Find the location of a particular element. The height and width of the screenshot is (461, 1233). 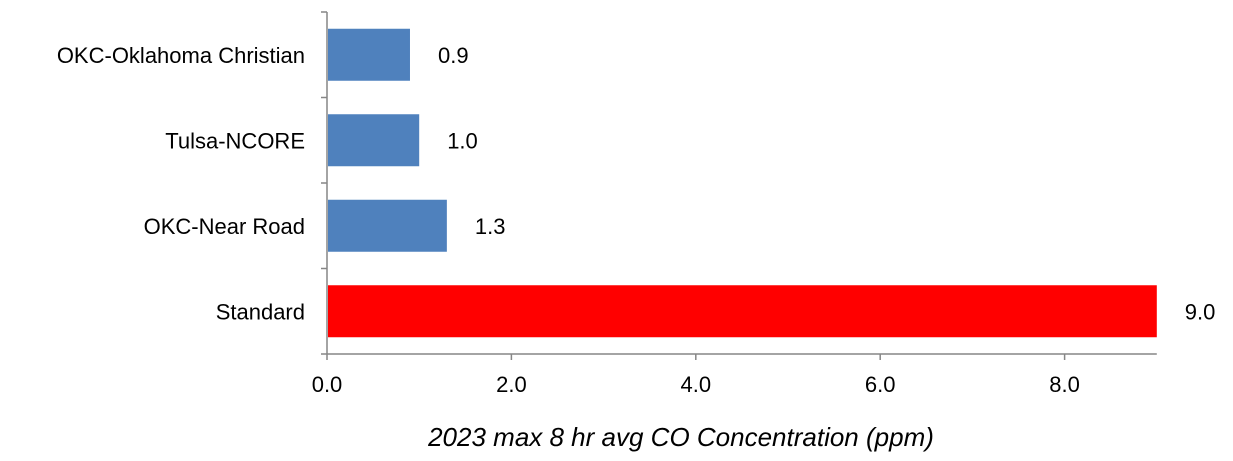

x-tick-label: 2.0 is located at coordinates (511, 384).